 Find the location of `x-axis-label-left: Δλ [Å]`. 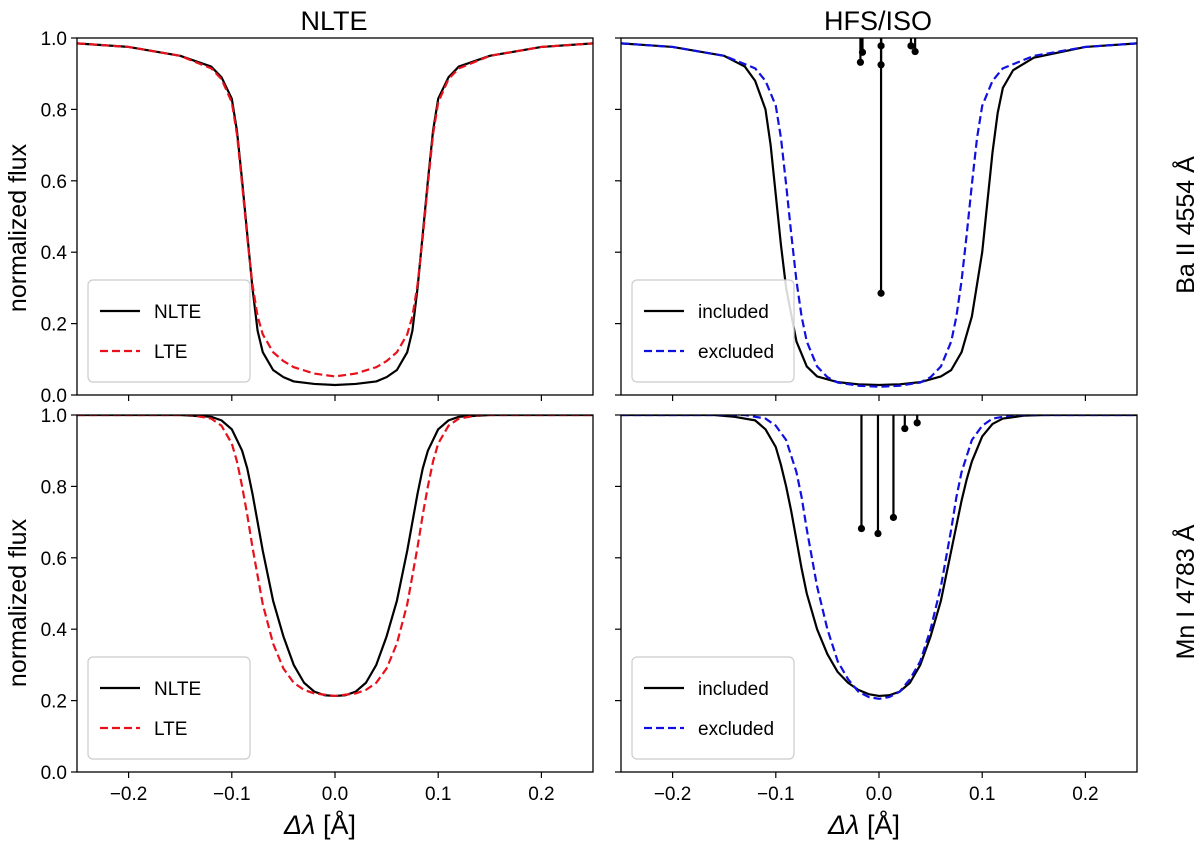

x-axis-label-left: Δλ [Å] is located at coordinates (319, 824).